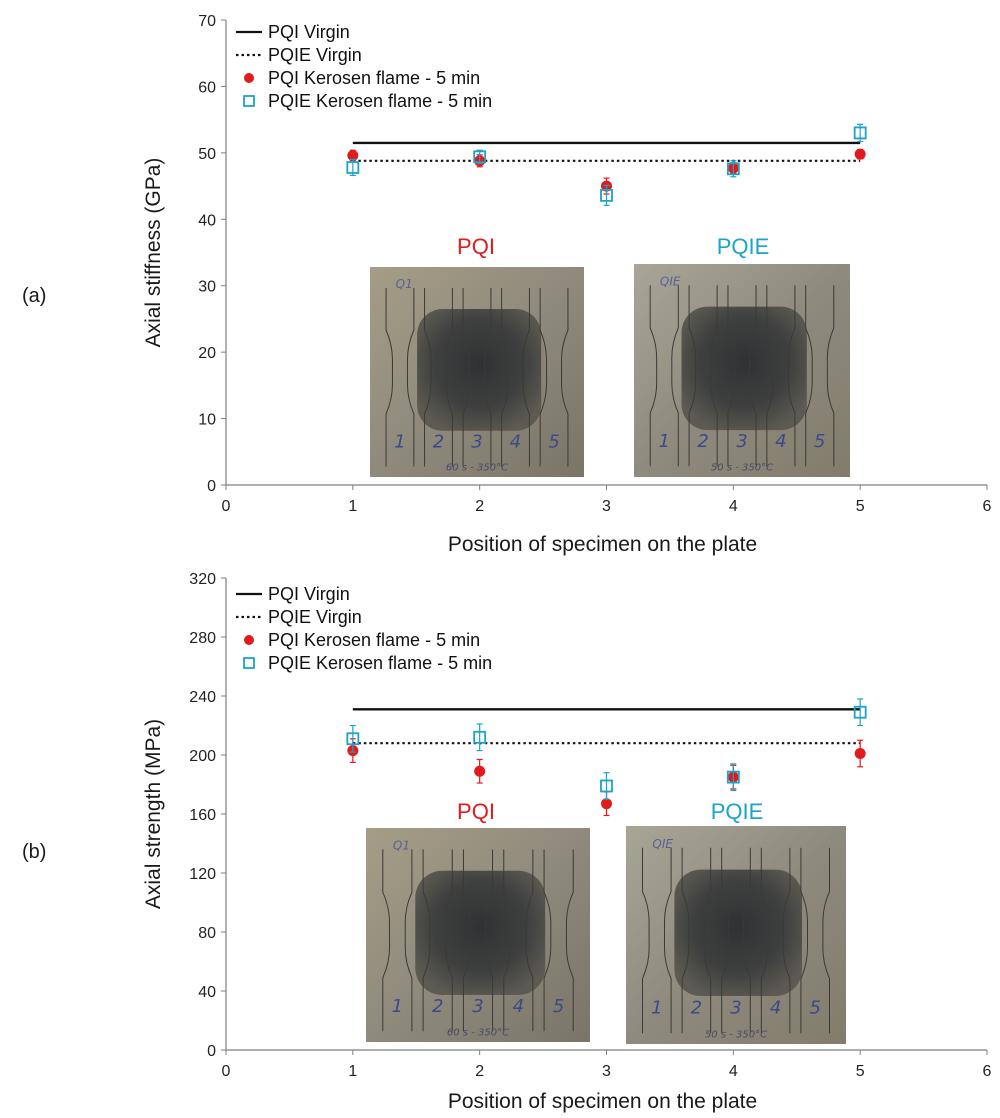  What do you see at coordinates (202, 579) in the screenshot?
I see `y-tick-label: 320` at bounding box center [202, 579].